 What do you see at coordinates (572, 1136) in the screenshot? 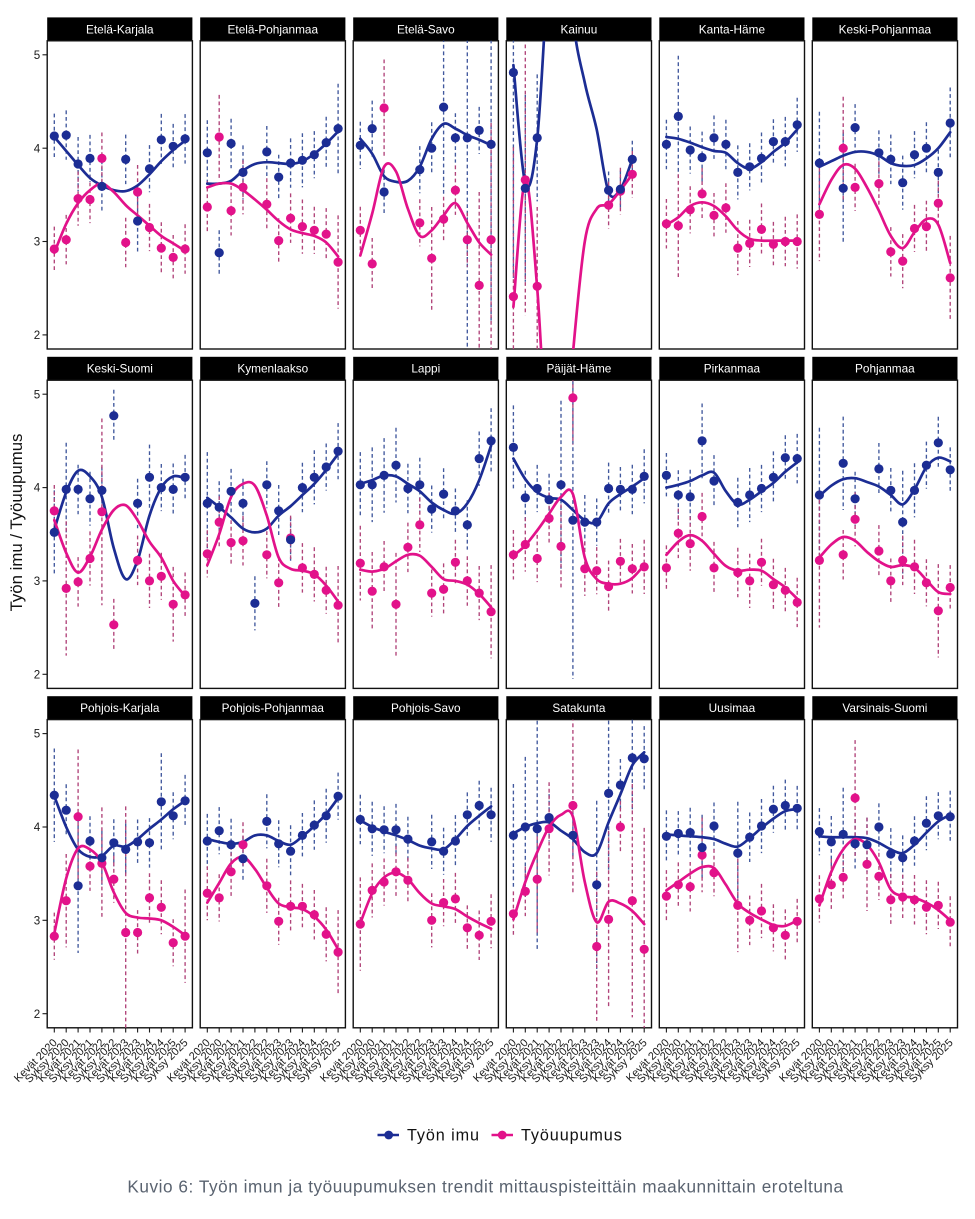
I see `svg-text: Työuupumus` at bounding box center [572, 1136].